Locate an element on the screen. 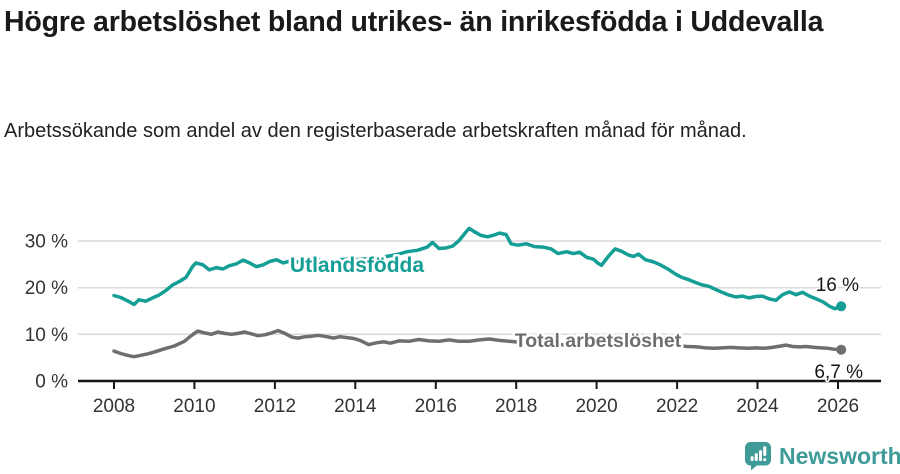 The image size is (900, 474). x-tick-label-2018: 2018 is located at coordinates (516, 406).